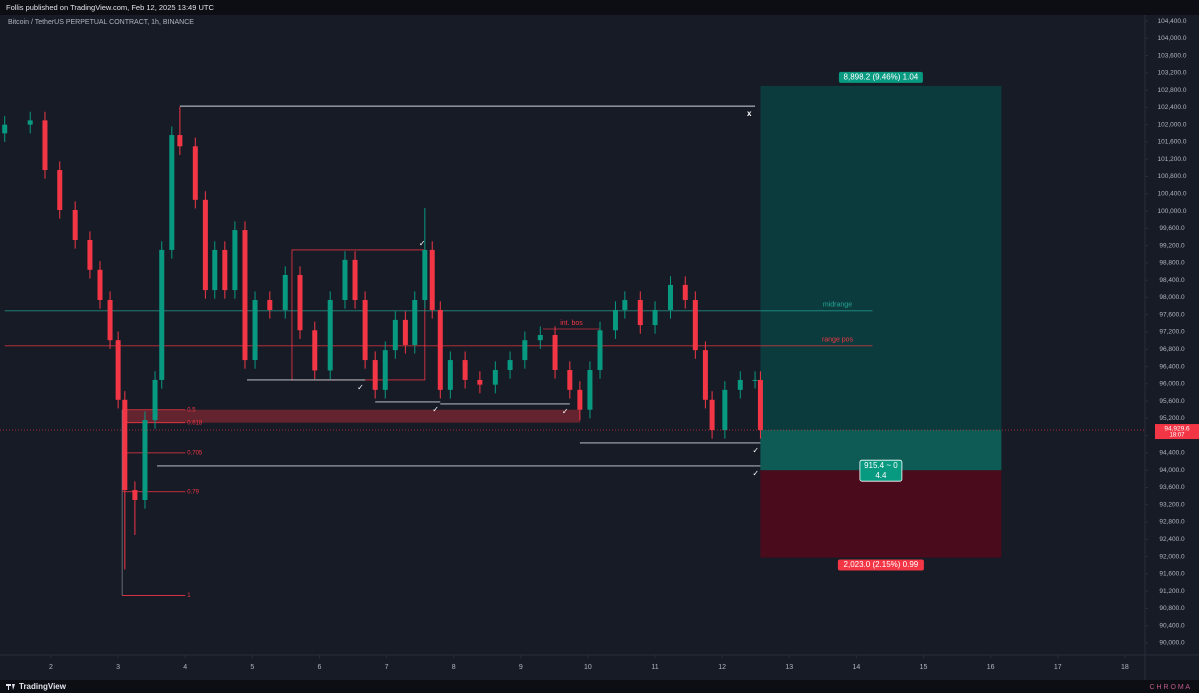 The width and height of the screenshot is (1199, 693). Describe the element at coordinates (1172, 487) in the screenshot. I see `y-tick-label: 93,600.0` at that location.